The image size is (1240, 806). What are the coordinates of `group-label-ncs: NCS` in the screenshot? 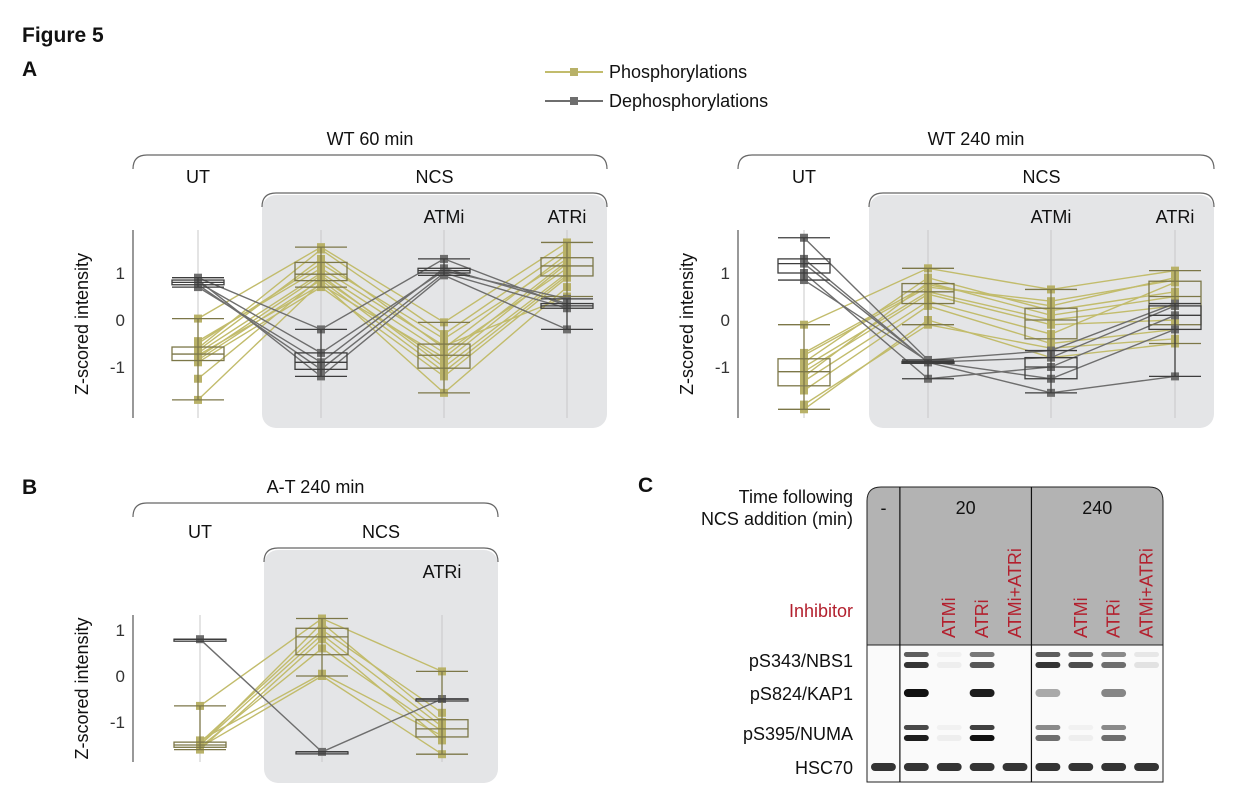 It's located at (381, 532).